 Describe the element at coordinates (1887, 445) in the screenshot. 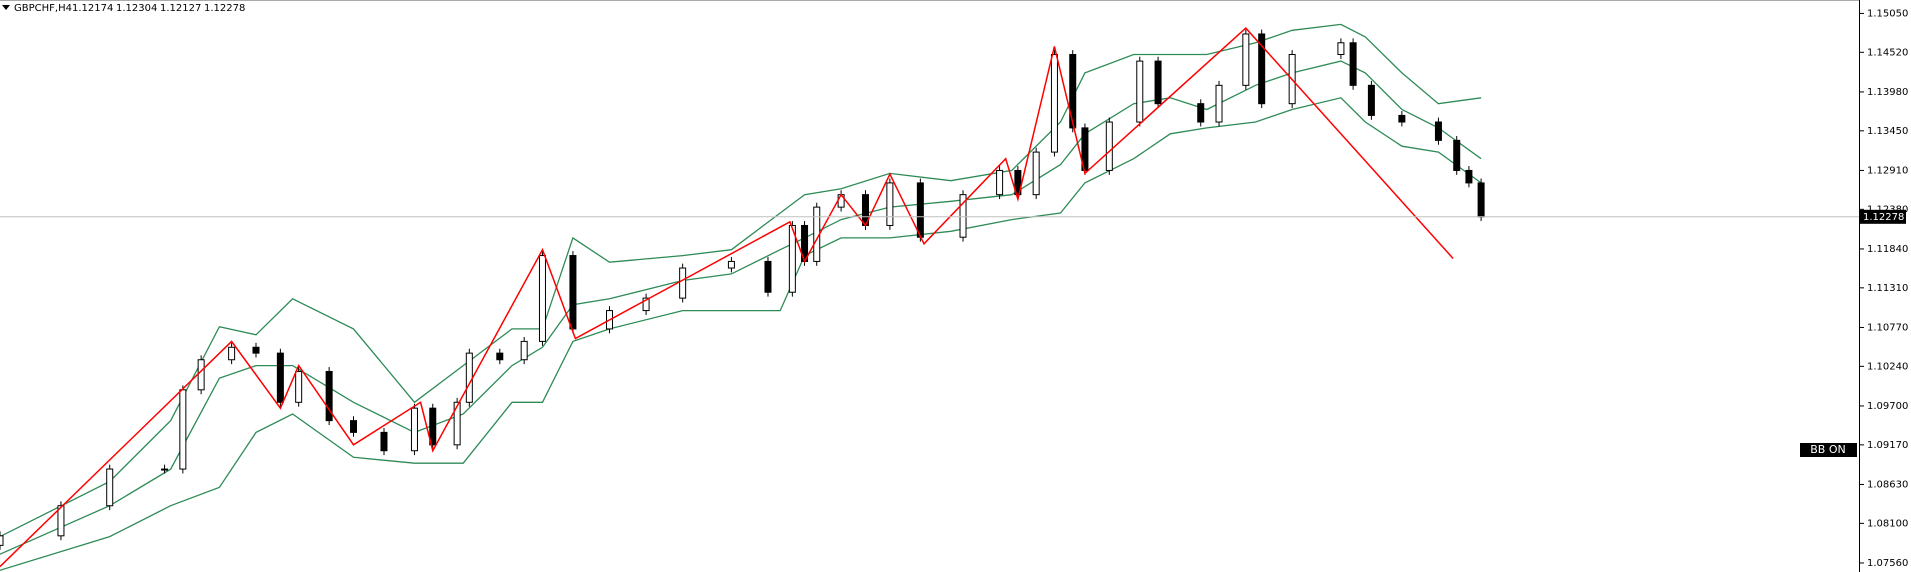

I see `y-tick-label: 1.09170` at that location.